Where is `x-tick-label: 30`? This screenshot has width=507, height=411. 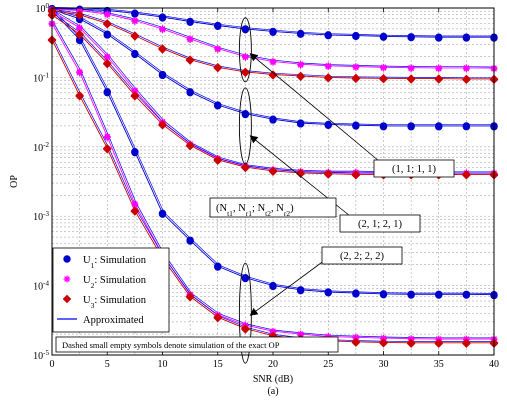
x-tick-label: 30 is located at coordinates (384, 364).